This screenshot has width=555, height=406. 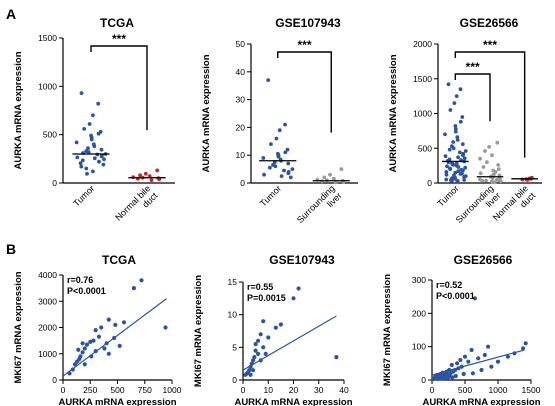 I want to click on y-tick-label: 1000, so click(x=422, y=114).